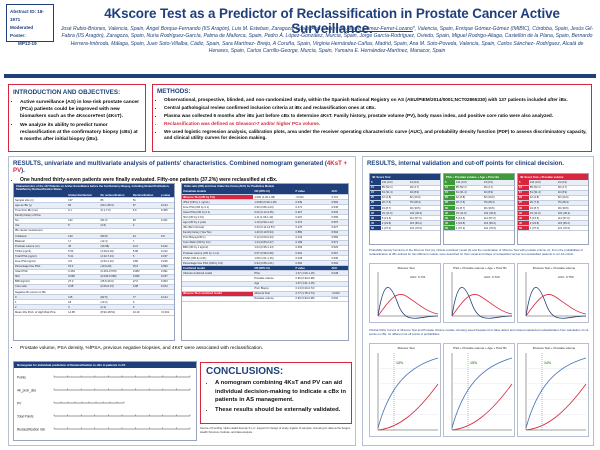  Describe the element at coordinates (379, 29) in the screenshot. I see `presenting-author: Álvaro Gómez-Ferrer-Lozano` at that location.